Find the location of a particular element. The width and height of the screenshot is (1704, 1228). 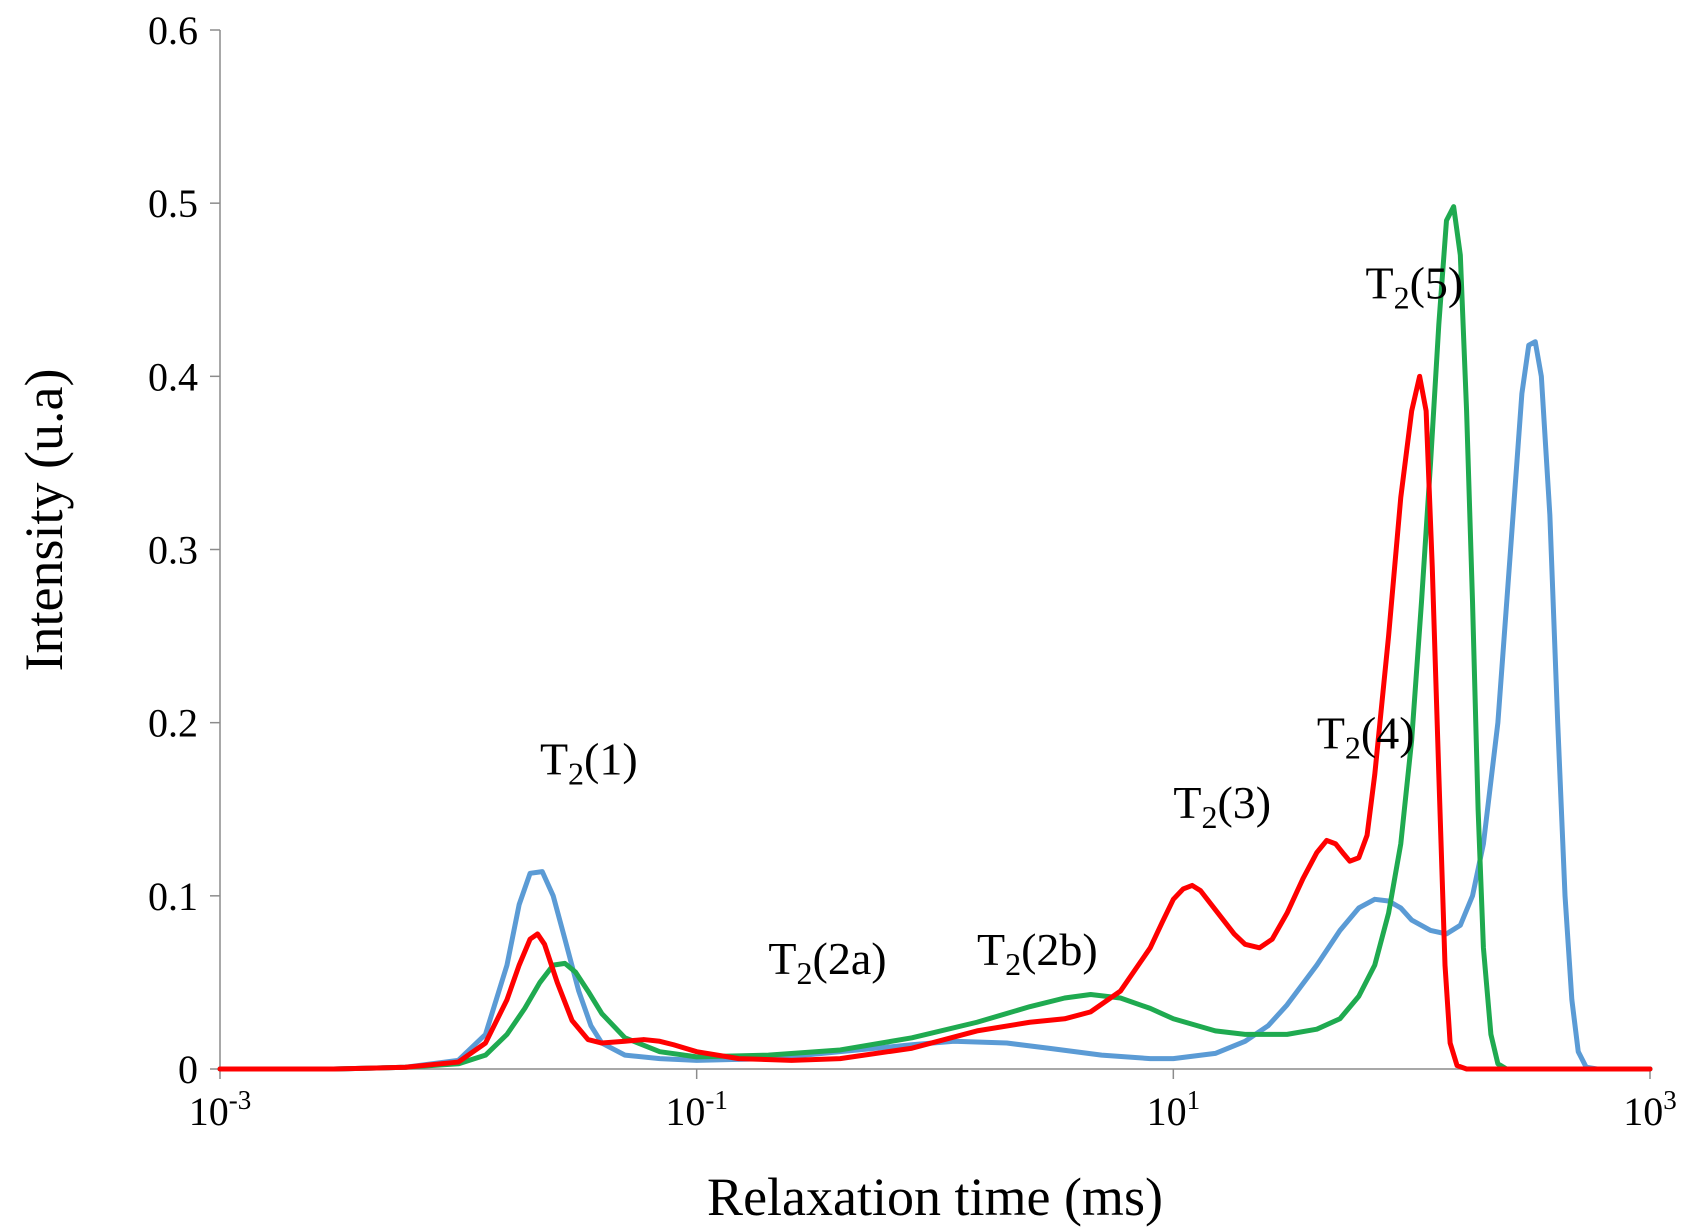

peak-label: T2(2b) is located at coordinates (1037, 953).